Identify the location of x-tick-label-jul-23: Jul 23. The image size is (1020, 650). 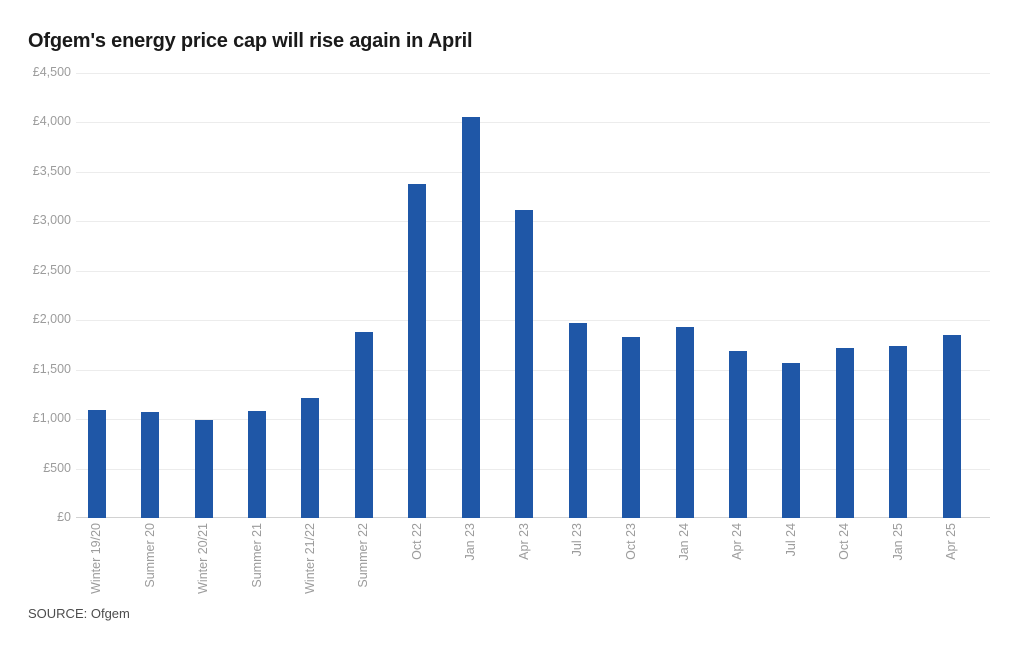
(577, 540).